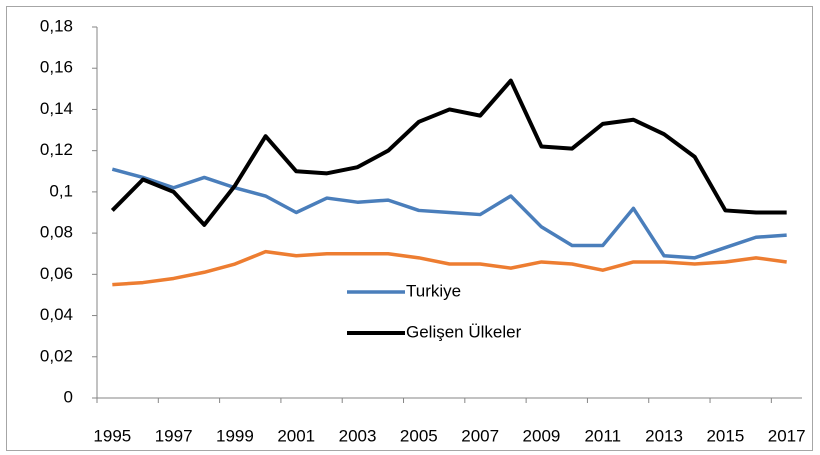  What do you see at coordinates (296, 435) in the screenshot?
I see `x-tick-label: 2001` at bounding box center [296, 435].